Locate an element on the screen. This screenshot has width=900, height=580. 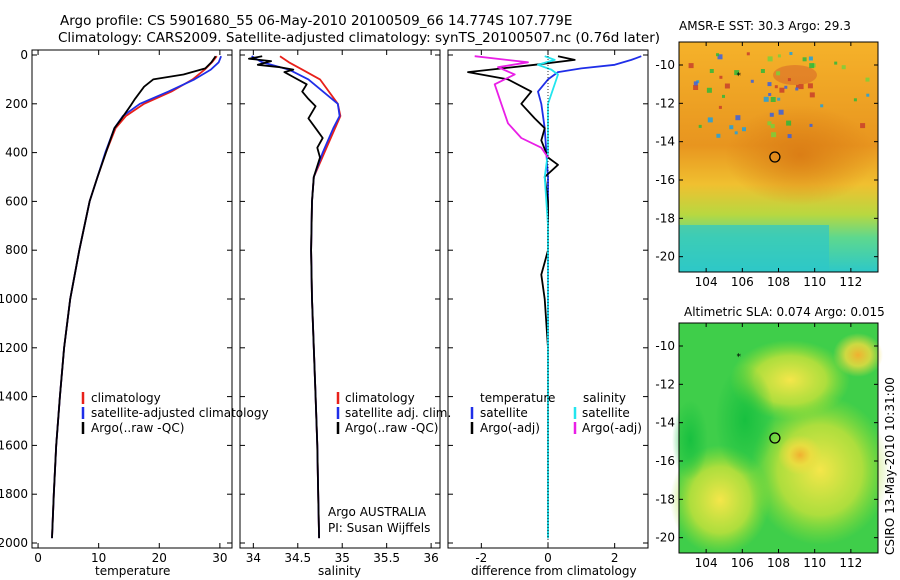
sla-high-anomaly is located at coordinates (858, 355).